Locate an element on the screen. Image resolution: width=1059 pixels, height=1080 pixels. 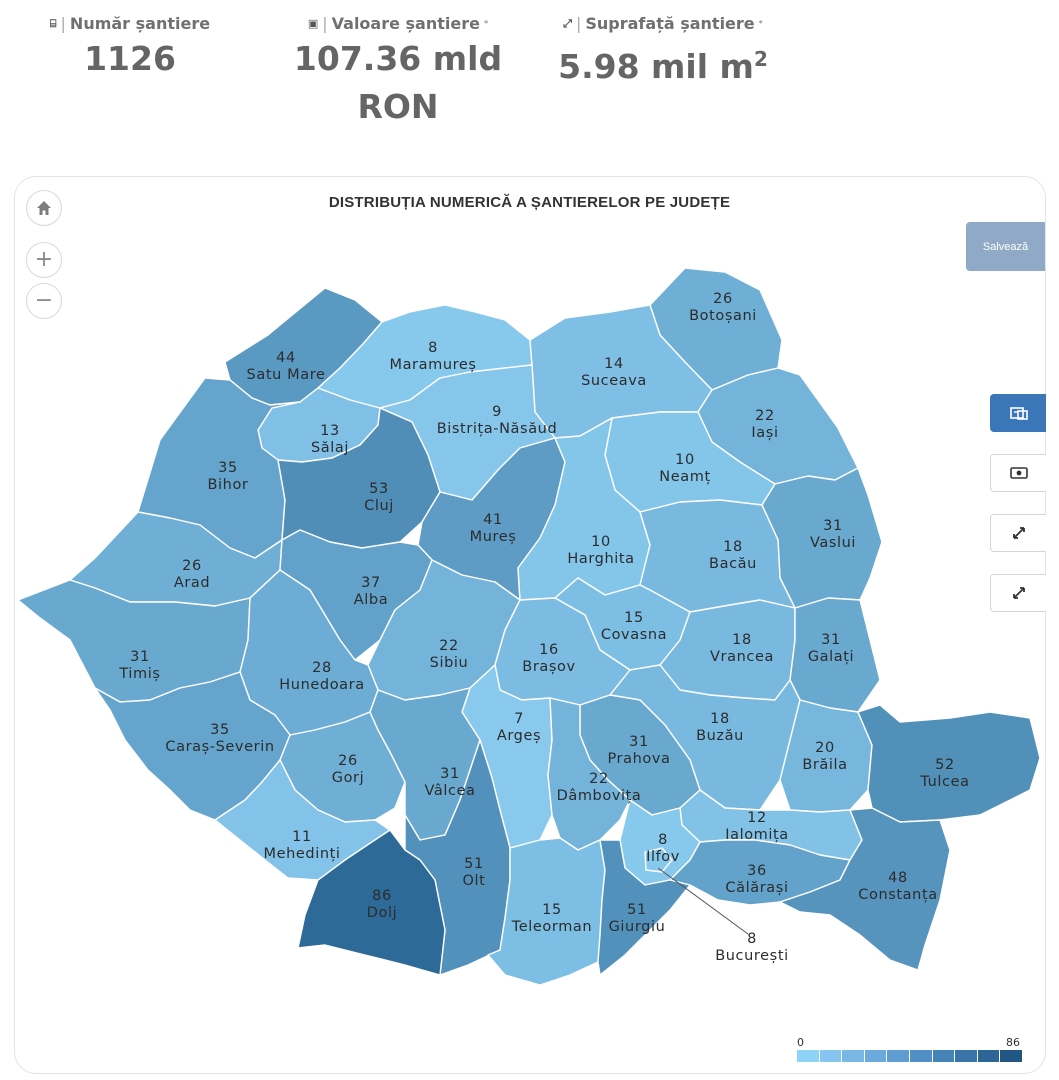
county-giurgiu is located at coordinates (644, 907).